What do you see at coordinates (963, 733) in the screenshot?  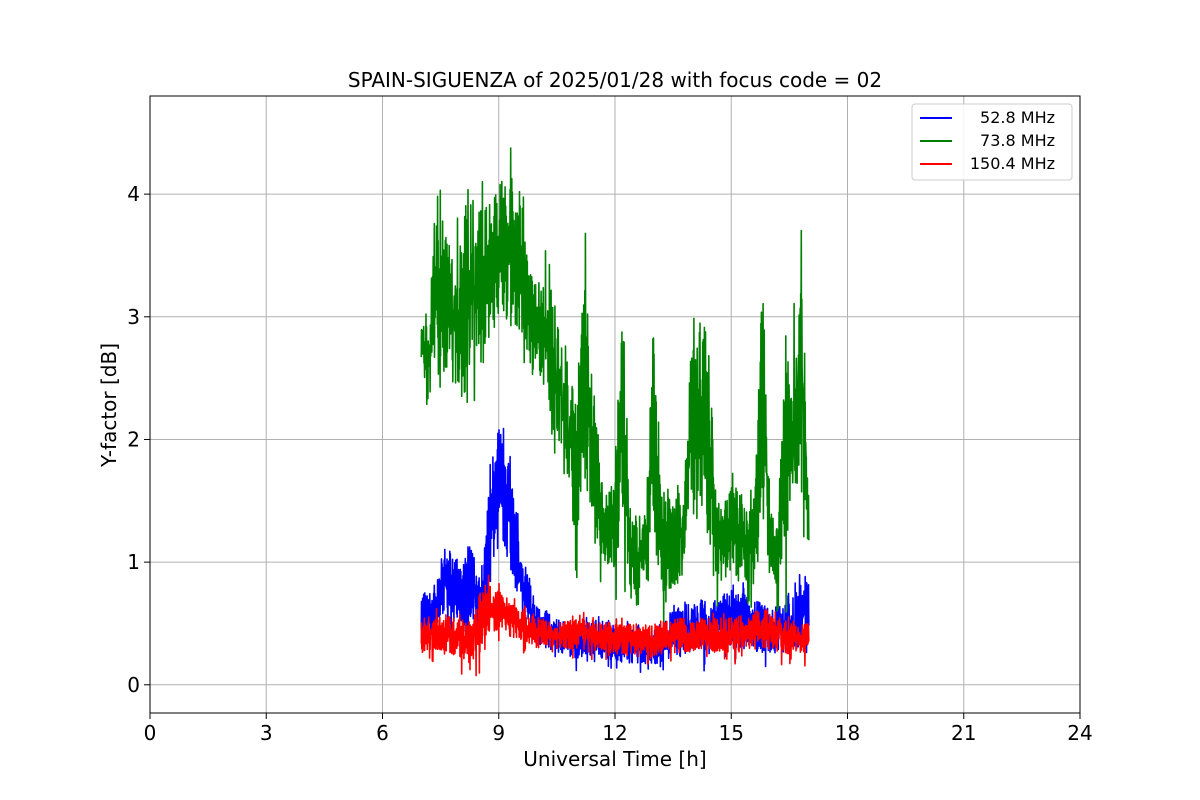 I see `x-tick-label: 21` at bounding box center [963, 733].